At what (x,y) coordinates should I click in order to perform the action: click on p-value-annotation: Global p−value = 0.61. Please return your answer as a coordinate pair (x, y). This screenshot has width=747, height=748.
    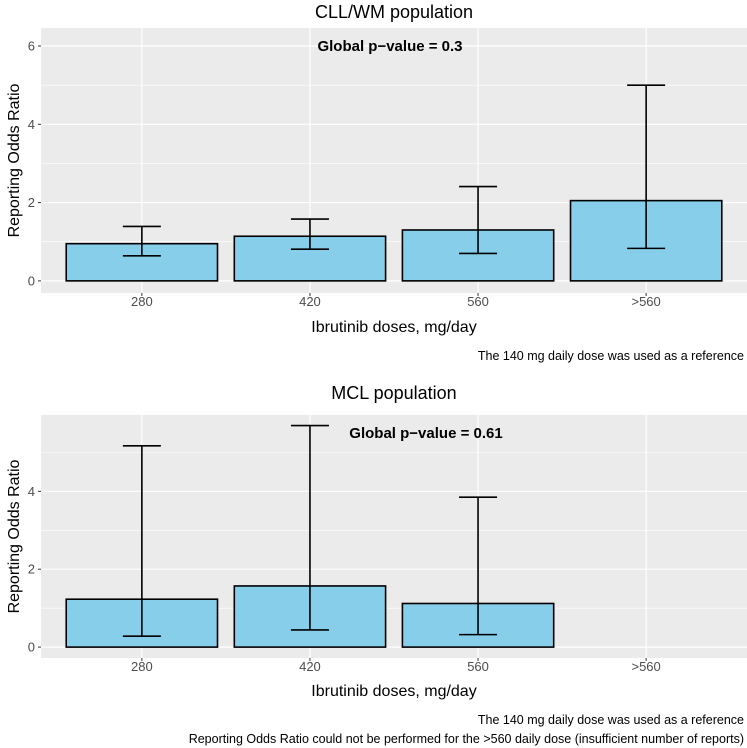
    Looking at the image, I should click on (425, 433).